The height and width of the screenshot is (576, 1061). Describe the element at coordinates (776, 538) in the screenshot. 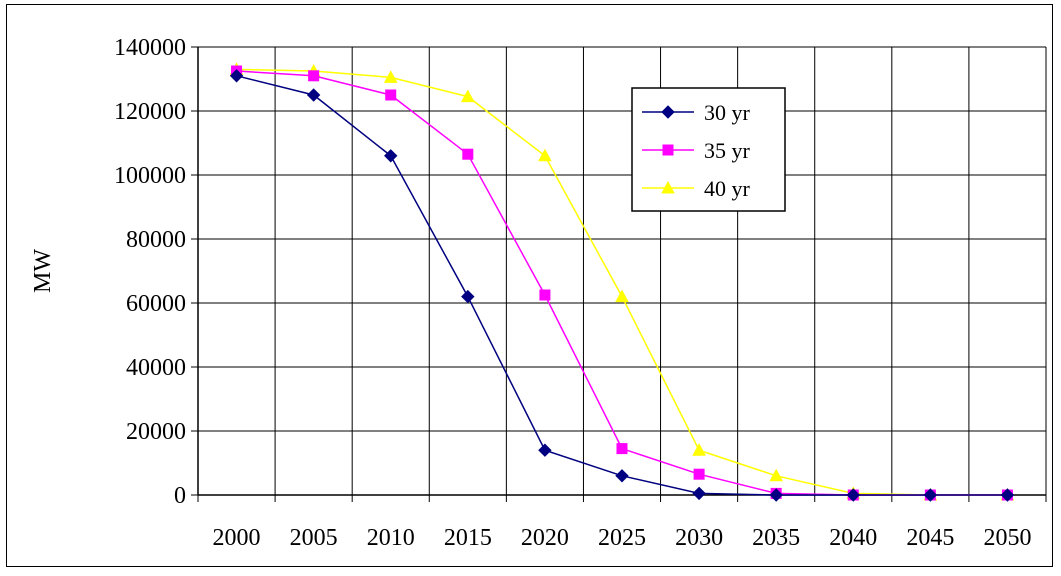

I see `x-tick-label: 2035` at that location.